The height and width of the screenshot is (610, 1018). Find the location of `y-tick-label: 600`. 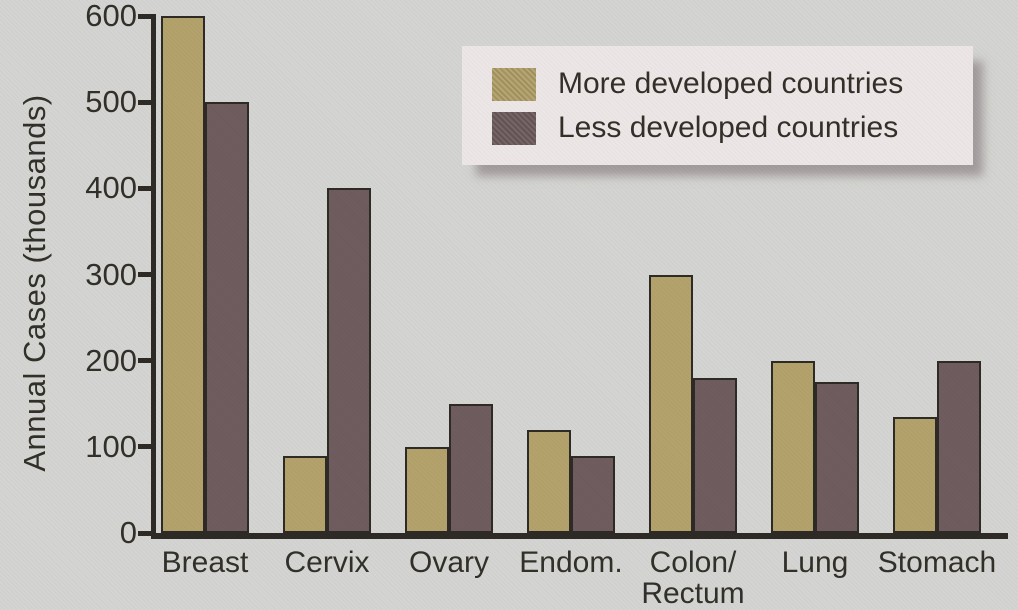

y-tick-label: 600 is located at coordinates (111, 16).